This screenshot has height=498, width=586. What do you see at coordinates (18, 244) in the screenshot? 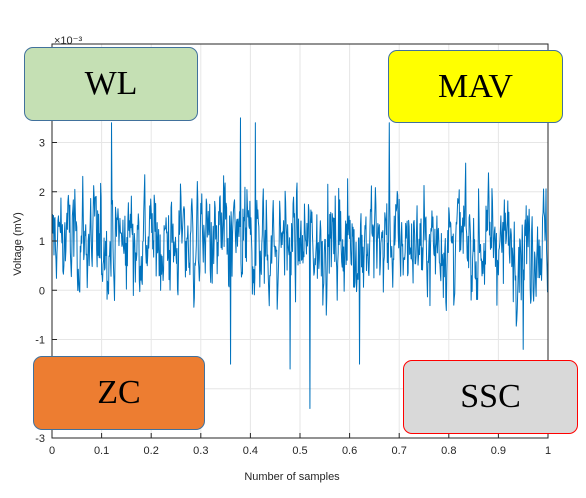
I see `y-axis-label: Voltage (mV)` at bounding box center [18, 244].